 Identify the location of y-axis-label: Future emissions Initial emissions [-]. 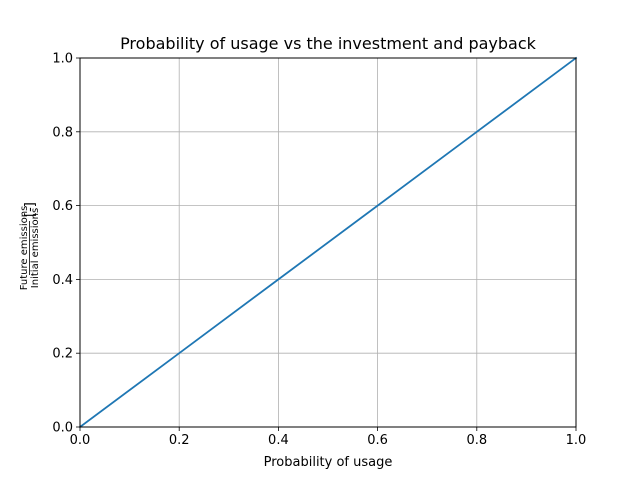
(30, 246).